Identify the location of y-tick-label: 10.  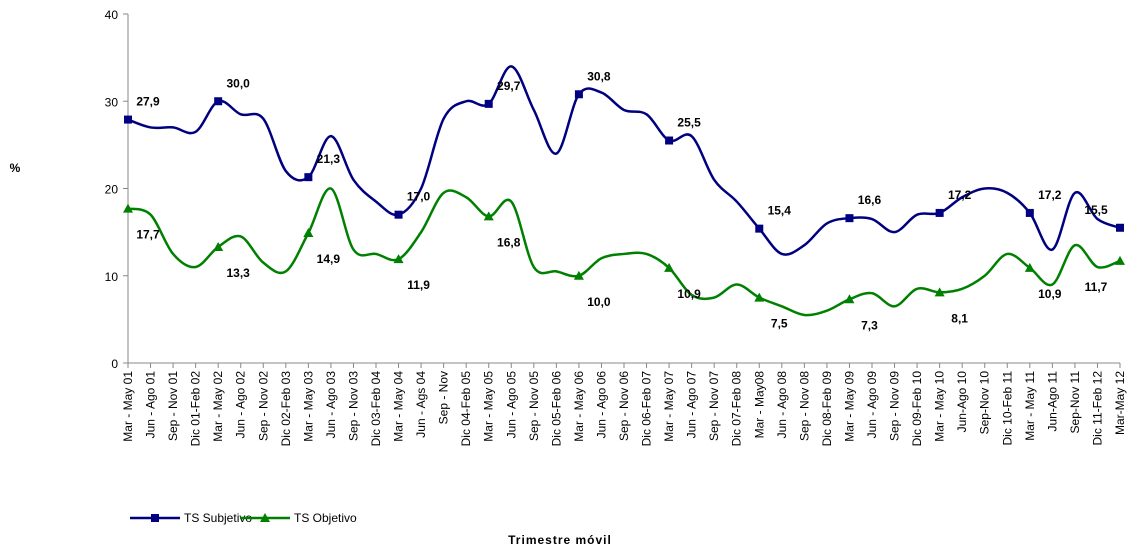
(112, 277).